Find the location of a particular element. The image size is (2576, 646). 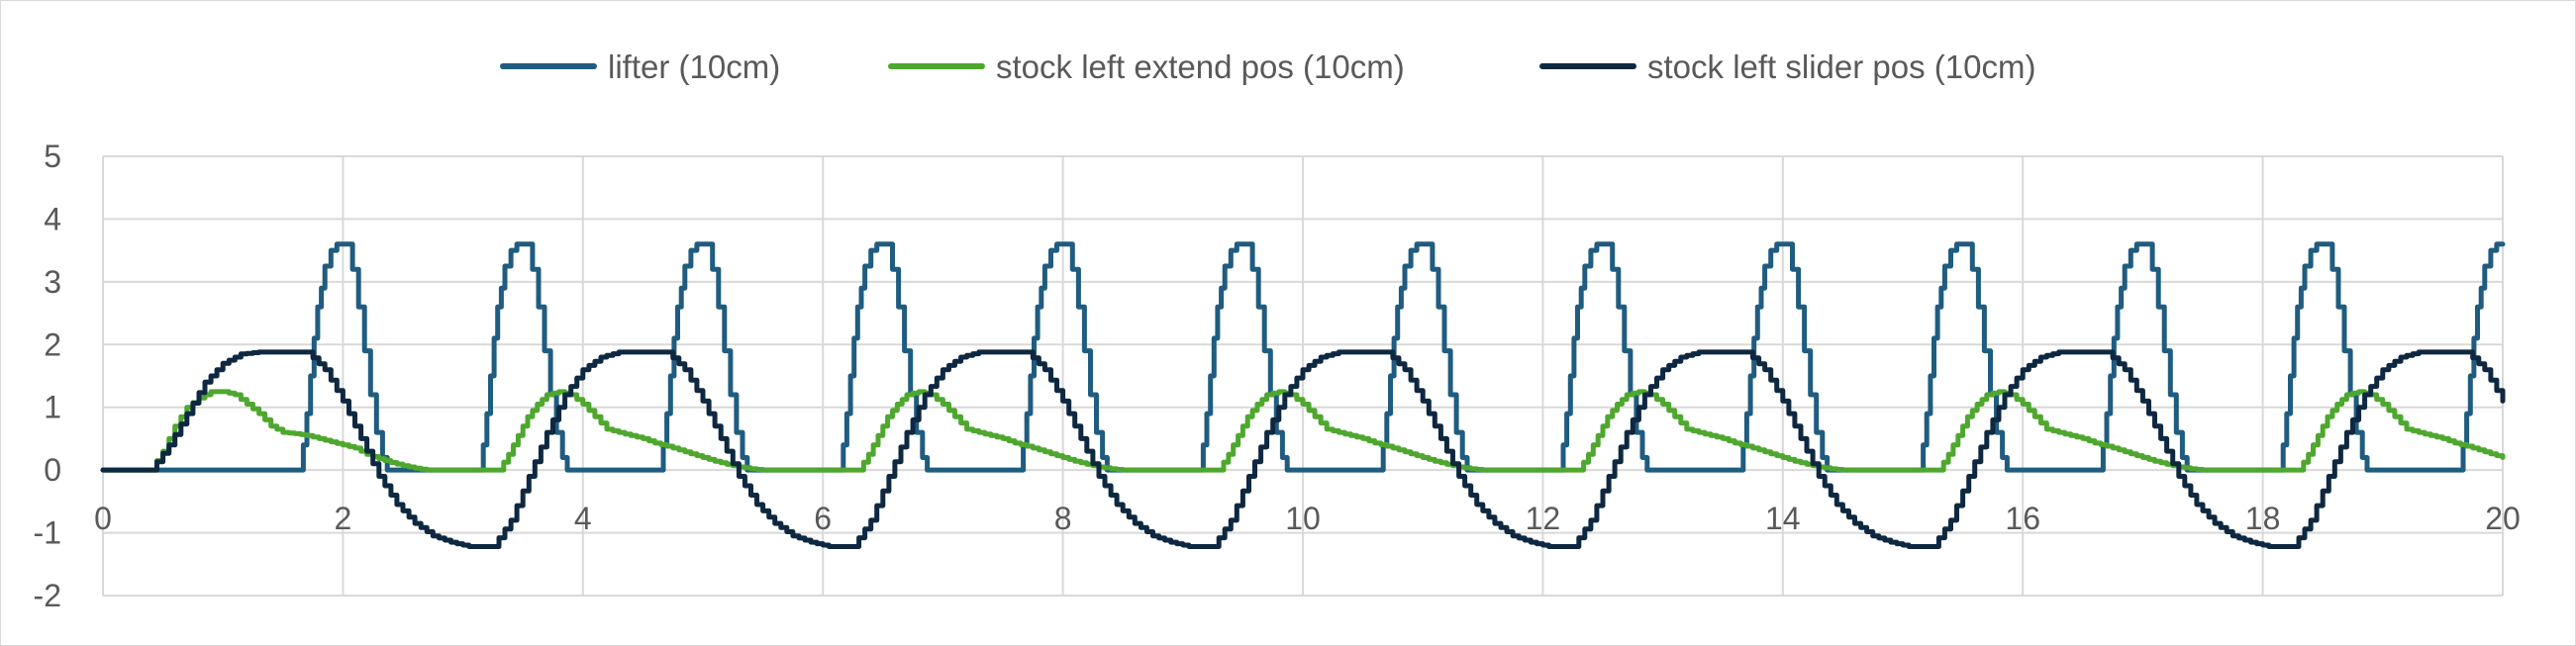

y-tick-label: -1 is located at coordinates (47, 533).